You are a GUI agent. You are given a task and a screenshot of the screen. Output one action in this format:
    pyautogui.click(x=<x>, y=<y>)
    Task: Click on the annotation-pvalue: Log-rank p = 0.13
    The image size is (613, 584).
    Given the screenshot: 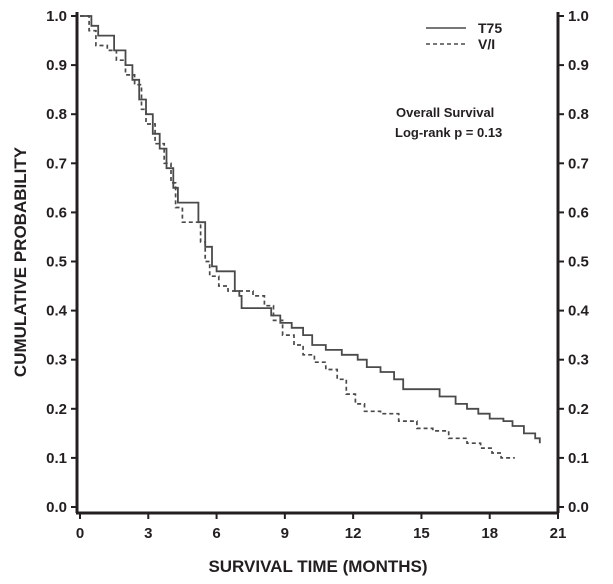 What is the action you would take?
    pyautogui.click(x=448, y=132)
    